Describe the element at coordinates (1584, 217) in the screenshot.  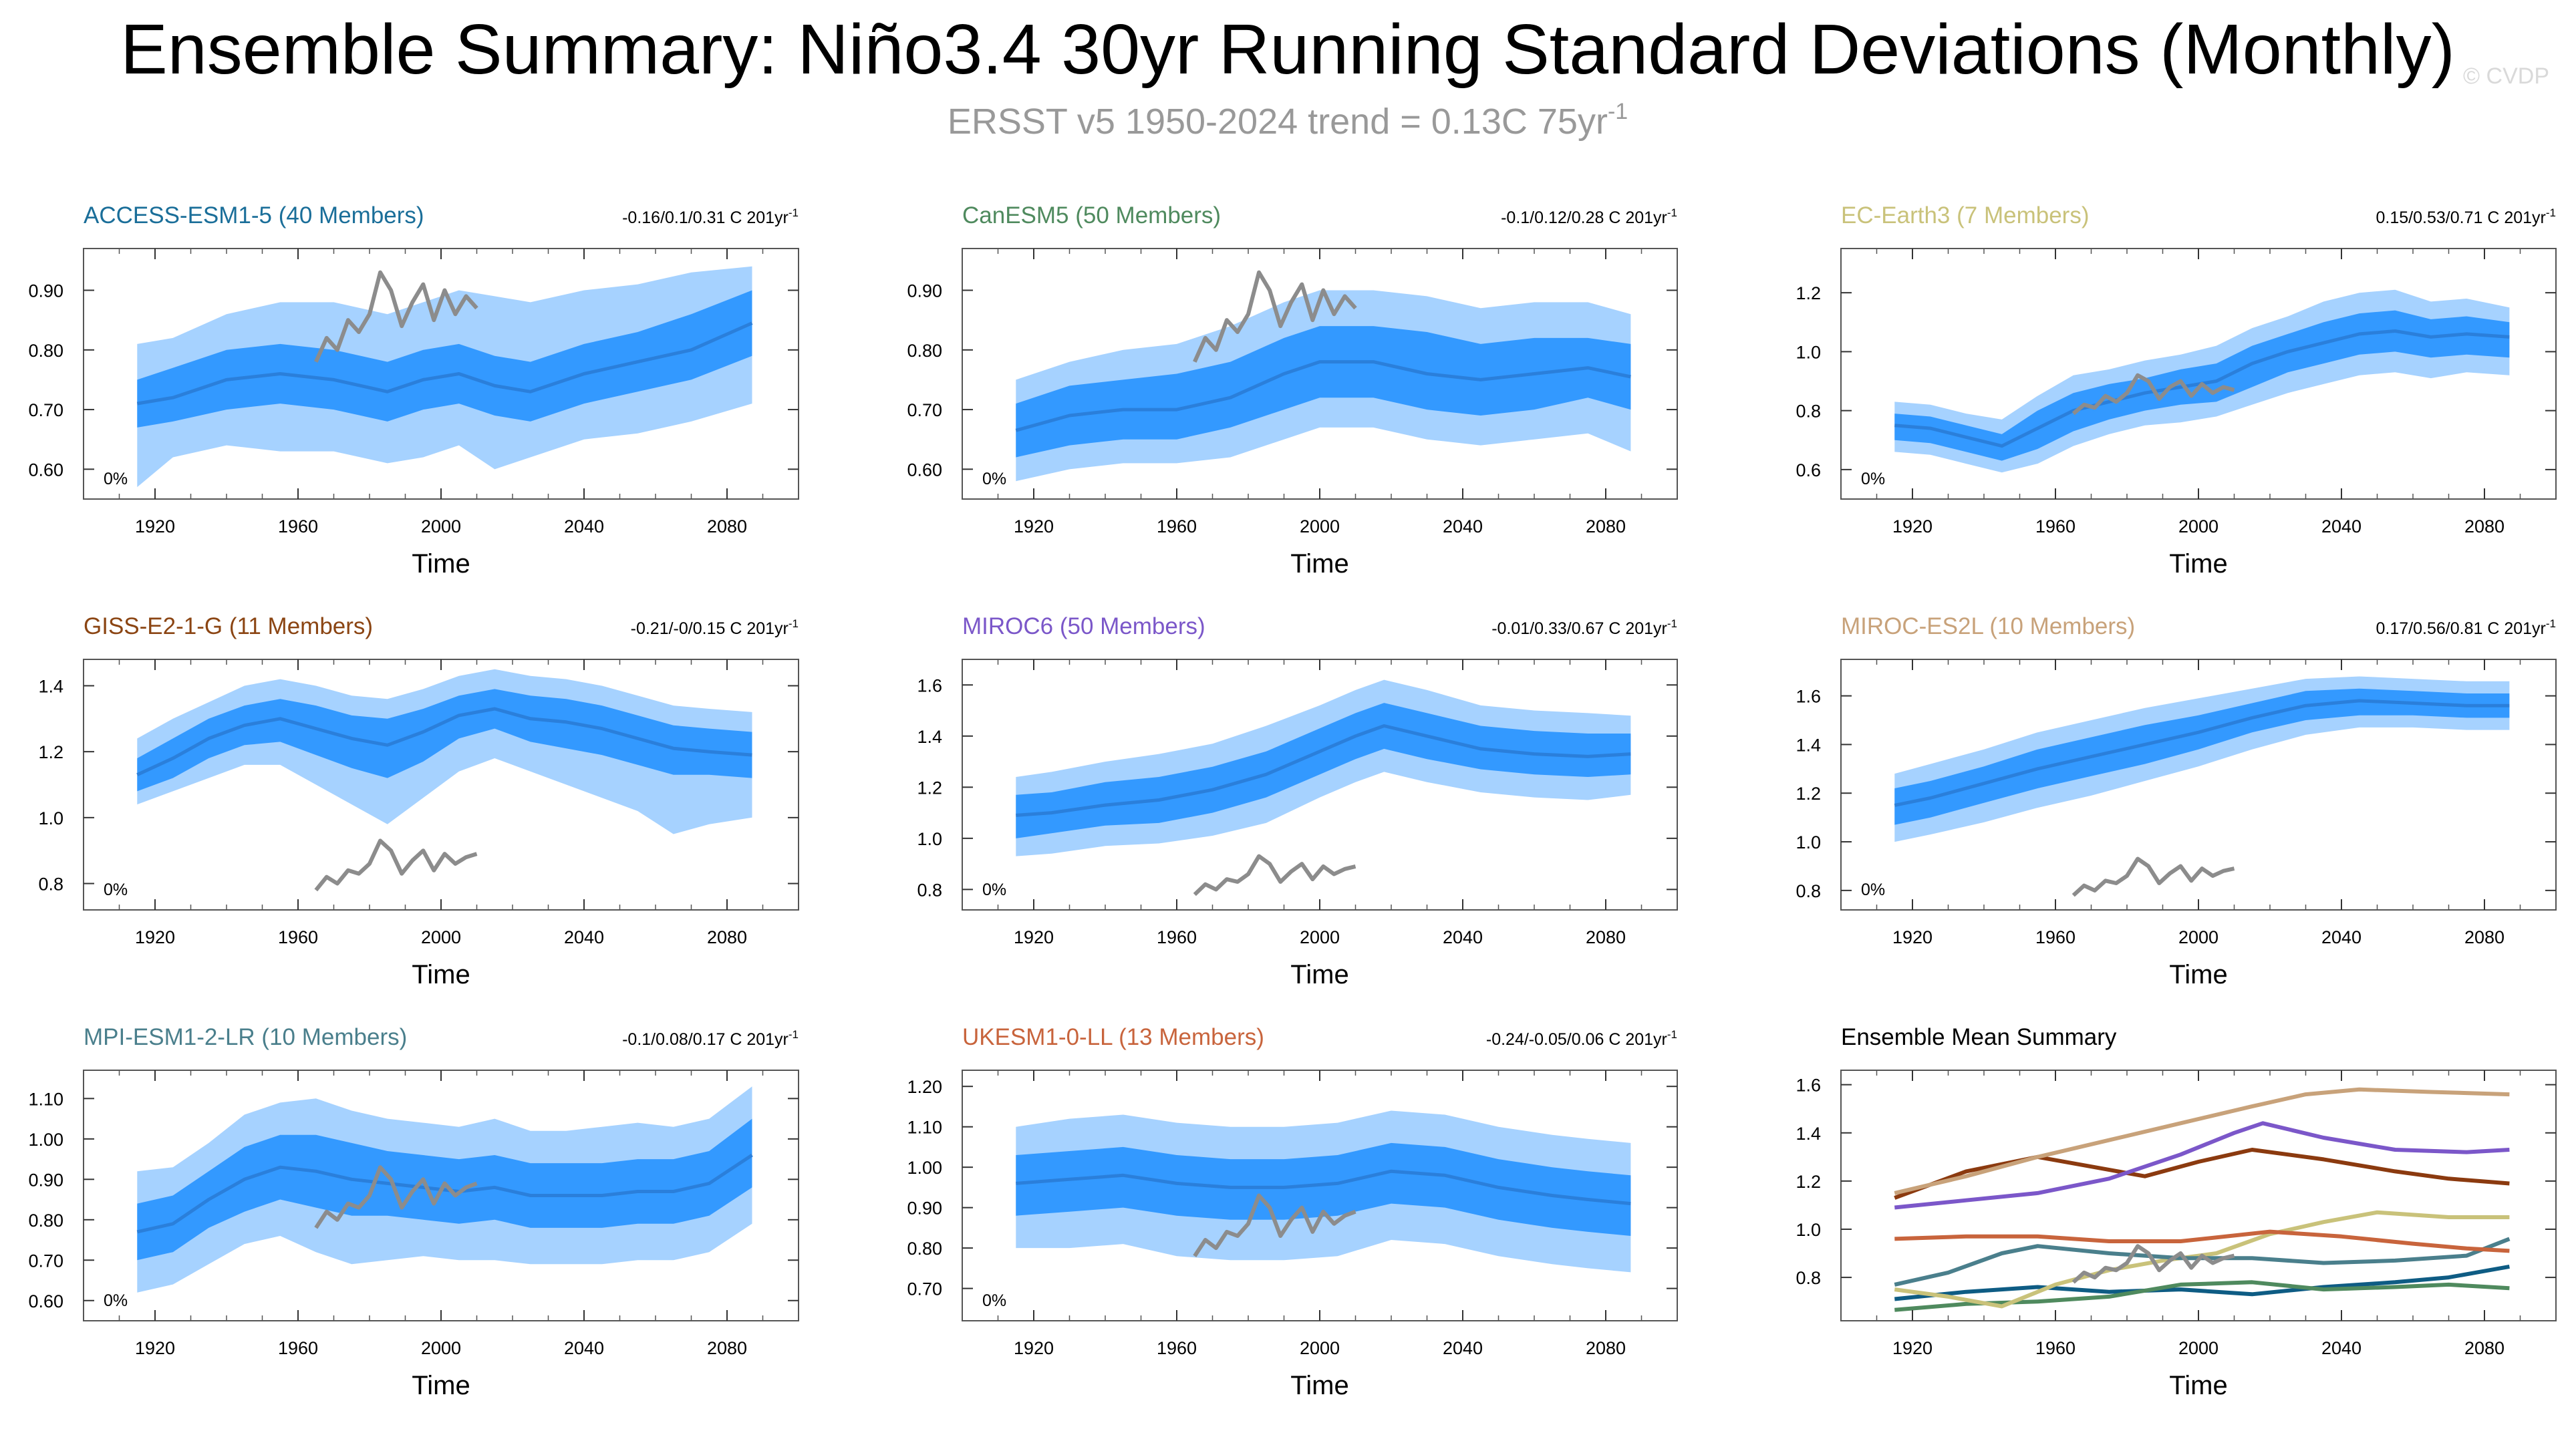
I see `trend-text: -0.1/0.12/0.28 C 201yr` at that location.